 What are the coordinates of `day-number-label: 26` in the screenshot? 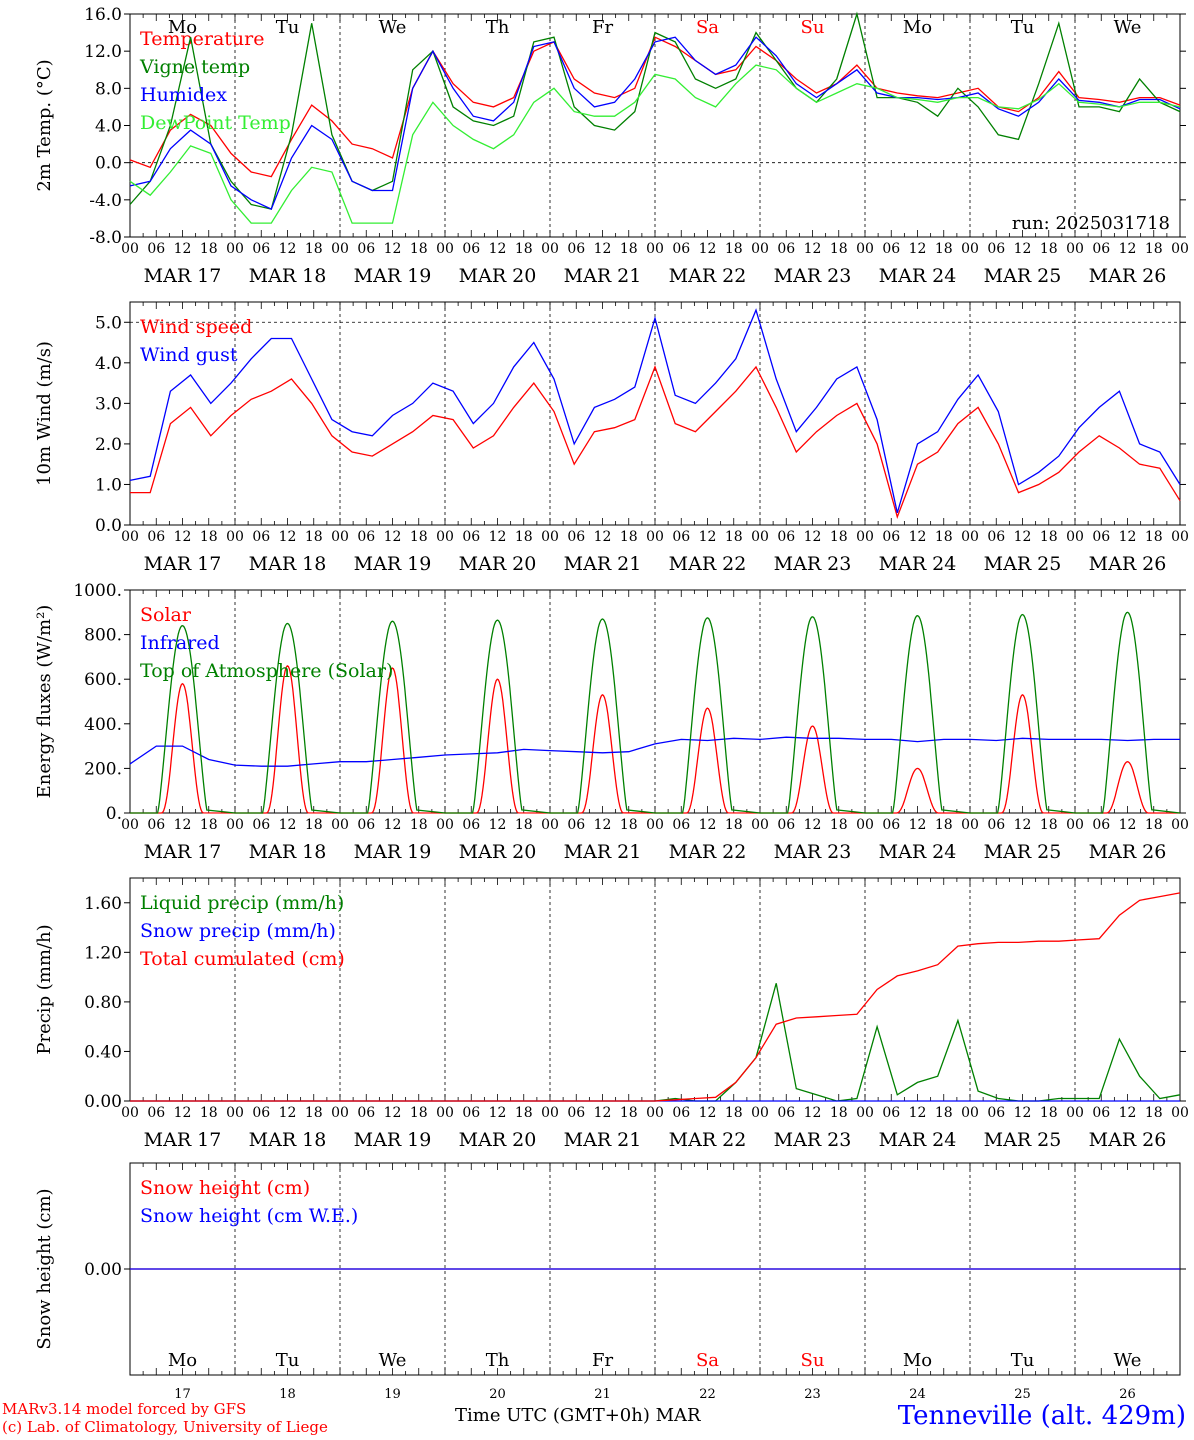 It's located at (1127, 1394).